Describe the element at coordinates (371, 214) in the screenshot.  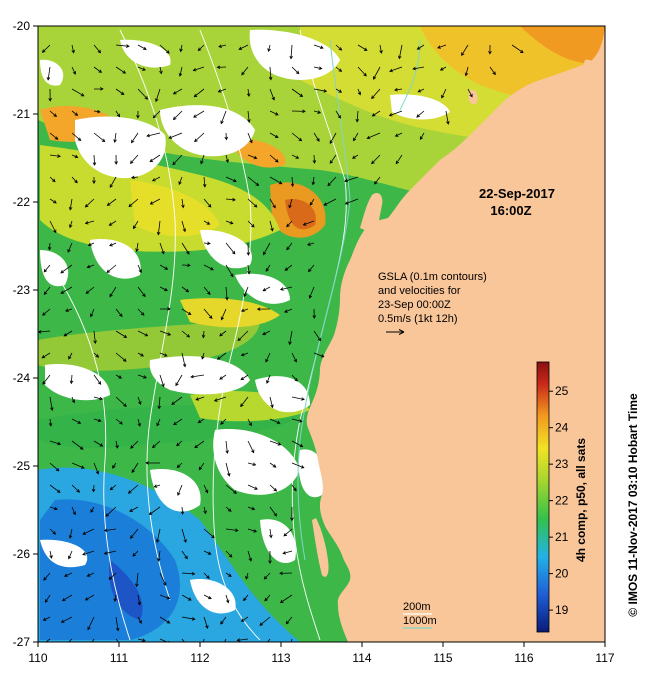
I see `peninsula-northwest-cape` at that location.